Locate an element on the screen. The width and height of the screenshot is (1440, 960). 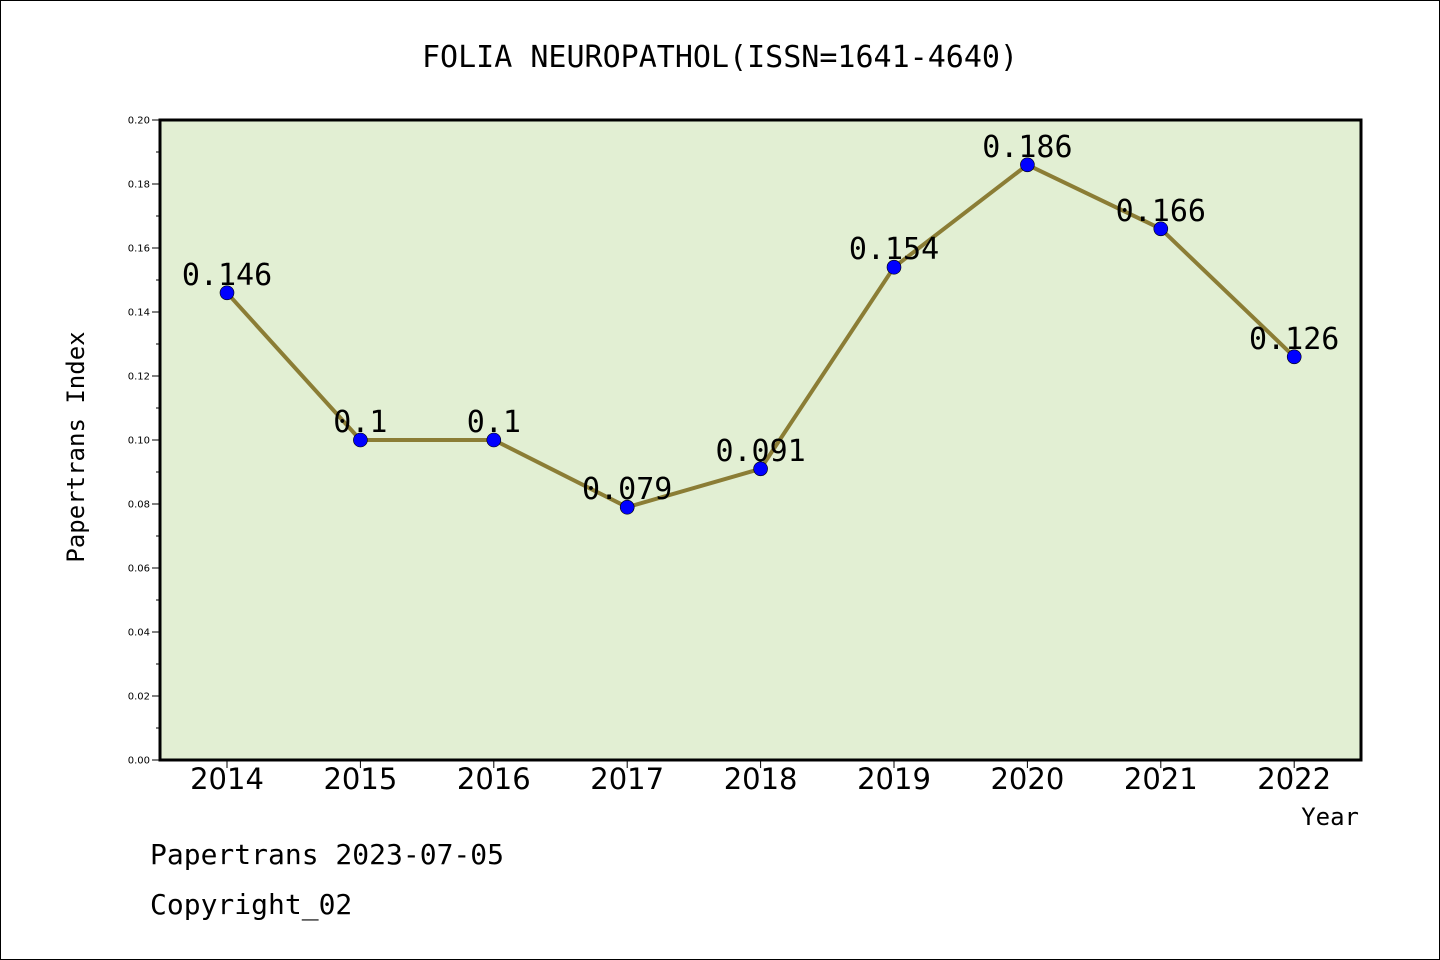
data-label: 0.126 is located at coordinates (1294, 339).